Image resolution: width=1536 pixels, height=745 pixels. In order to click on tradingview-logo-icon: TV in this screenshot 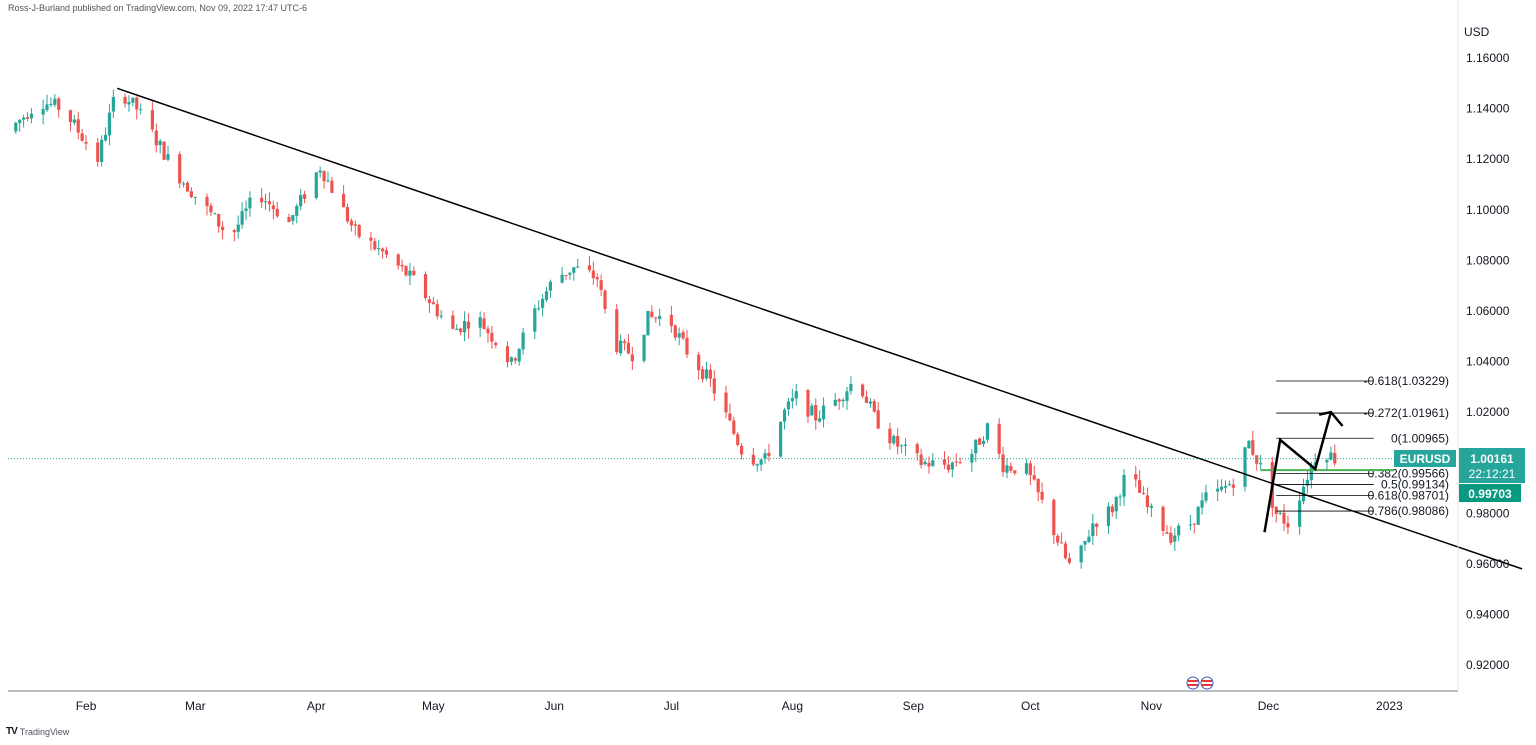, I will do `click(12, 731)`.